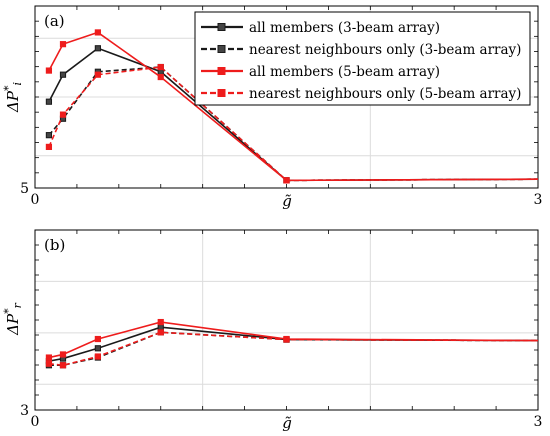 This screenshot has width=550, height=436. What do you see at coordinates (24, 189) in the screenshot?
I see `y-tick-label: 5` at bounding box center [24, 189].